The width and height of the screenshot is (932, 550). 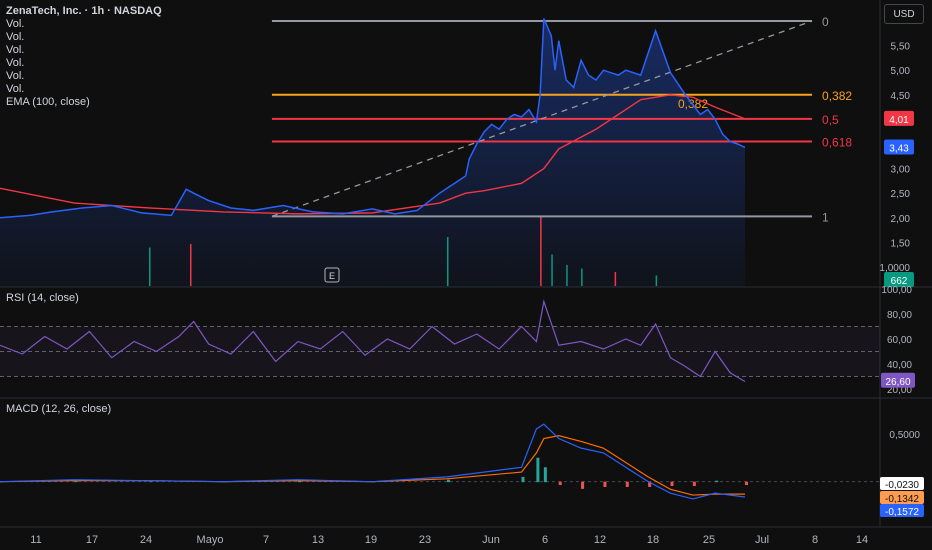 I want to click on time-axis-tick: 25, so click(x=709, y=540).